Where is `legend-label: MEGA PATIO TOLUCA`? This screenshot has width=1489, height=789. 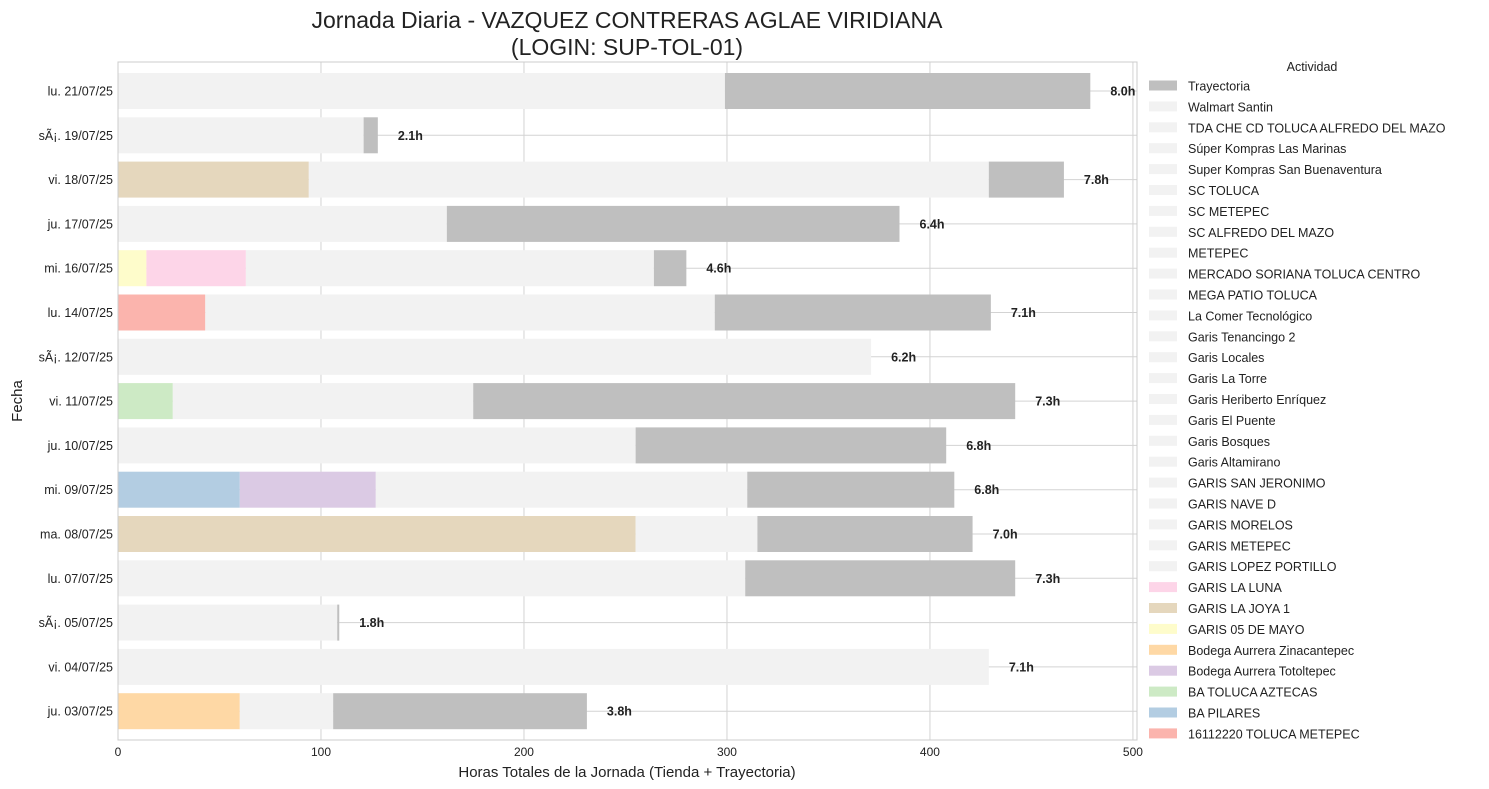
legend-label: MEGA PATIO TOLUCA is located at coordinates (1253, 296).